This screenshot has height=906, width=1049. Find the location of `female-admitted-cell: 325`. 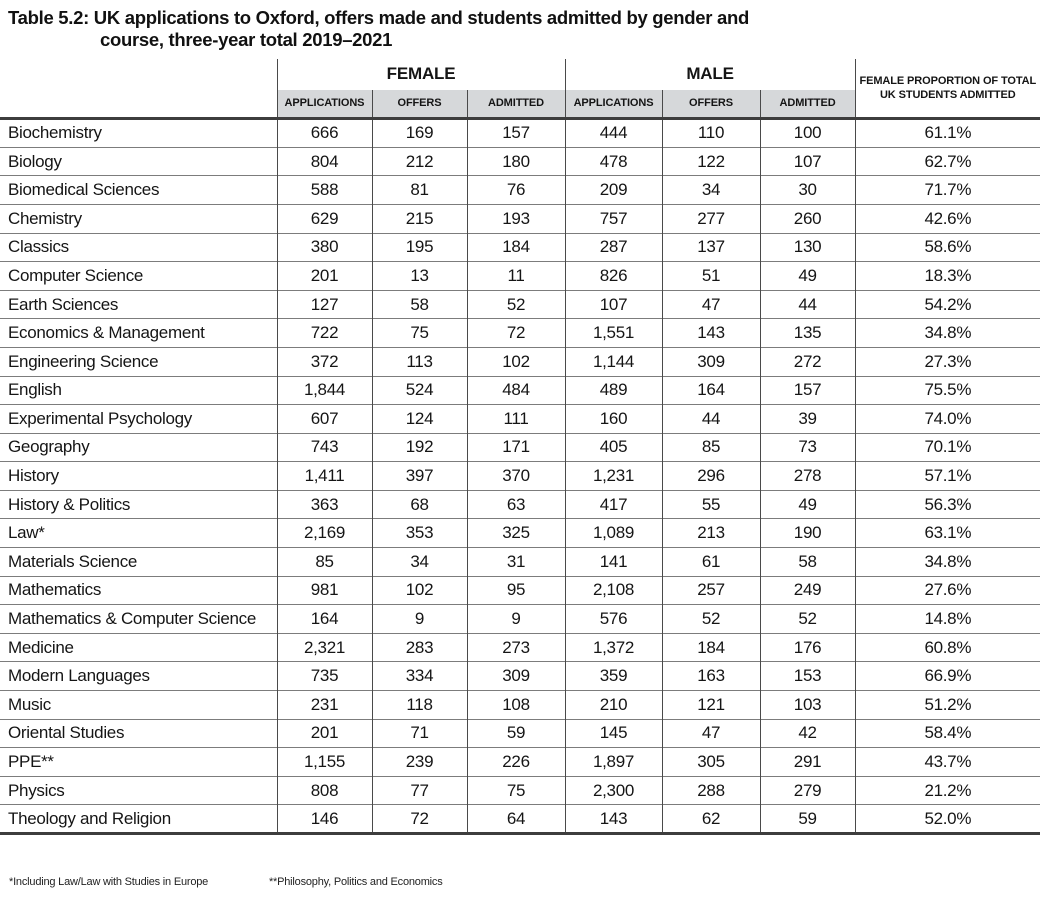

female-admitted-cell: 325 is located at coordinates (516, 533).